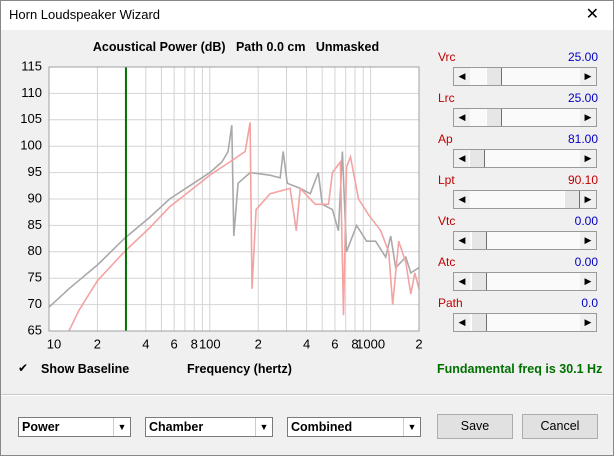 Image resolution: width=614 pixels, height=456 pixels. I want to click on separator, so click(307, 395).